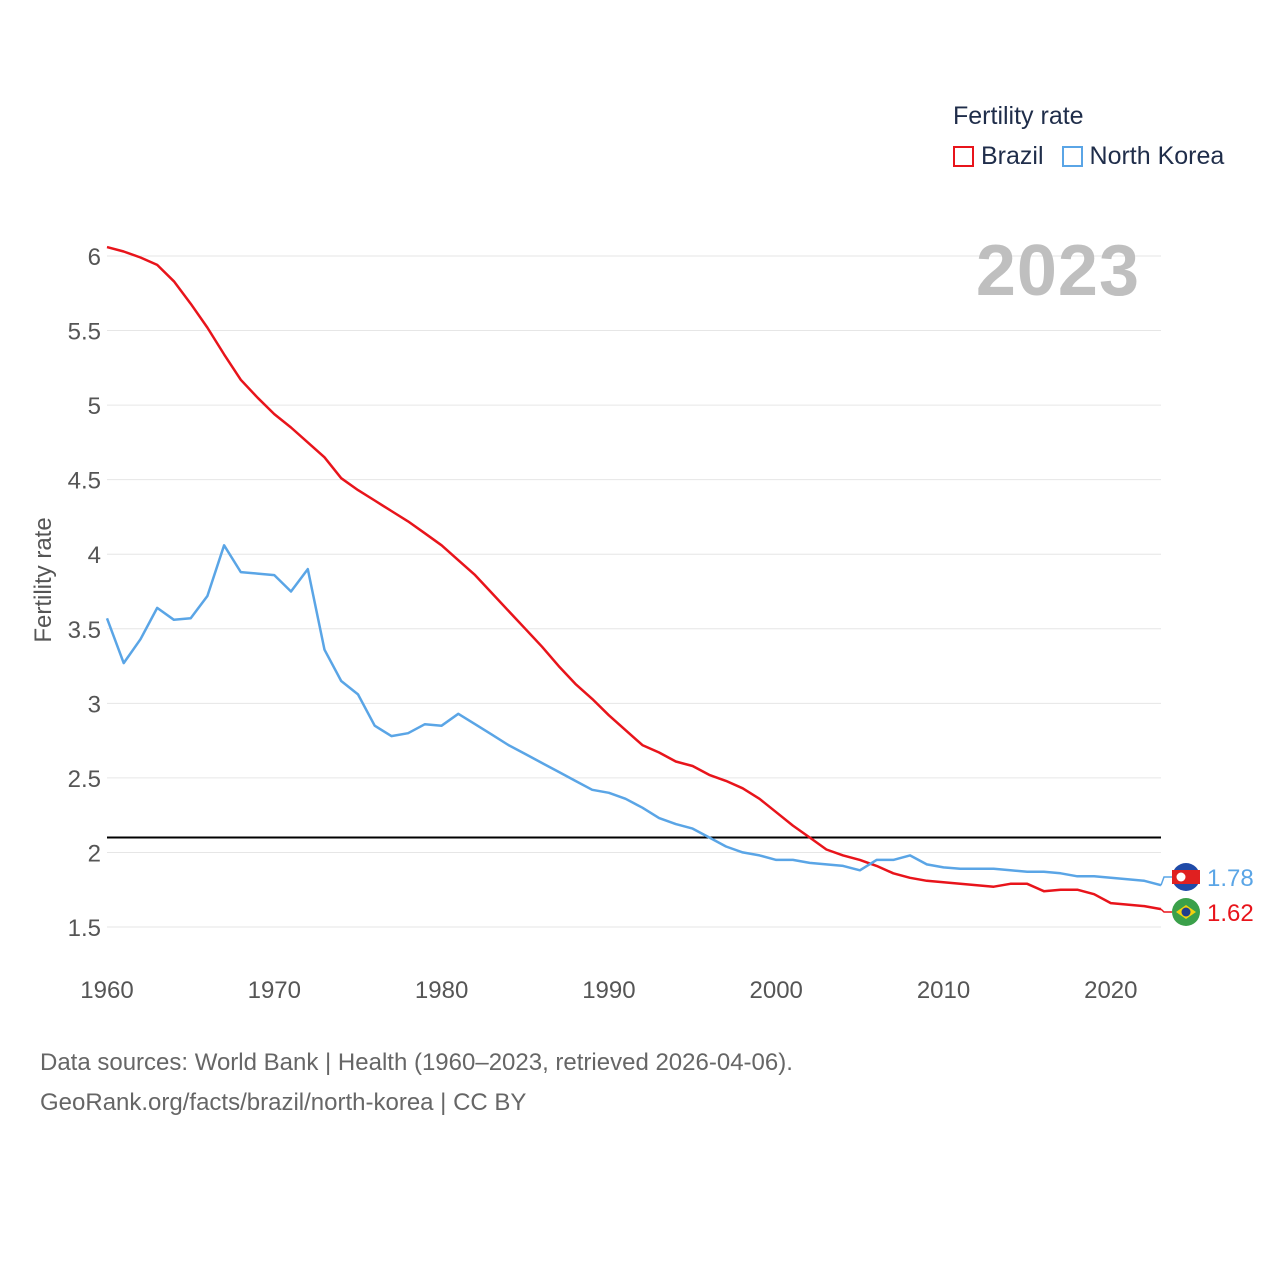  I want to click on y-tick-label: 1.5, so click(84, 928).